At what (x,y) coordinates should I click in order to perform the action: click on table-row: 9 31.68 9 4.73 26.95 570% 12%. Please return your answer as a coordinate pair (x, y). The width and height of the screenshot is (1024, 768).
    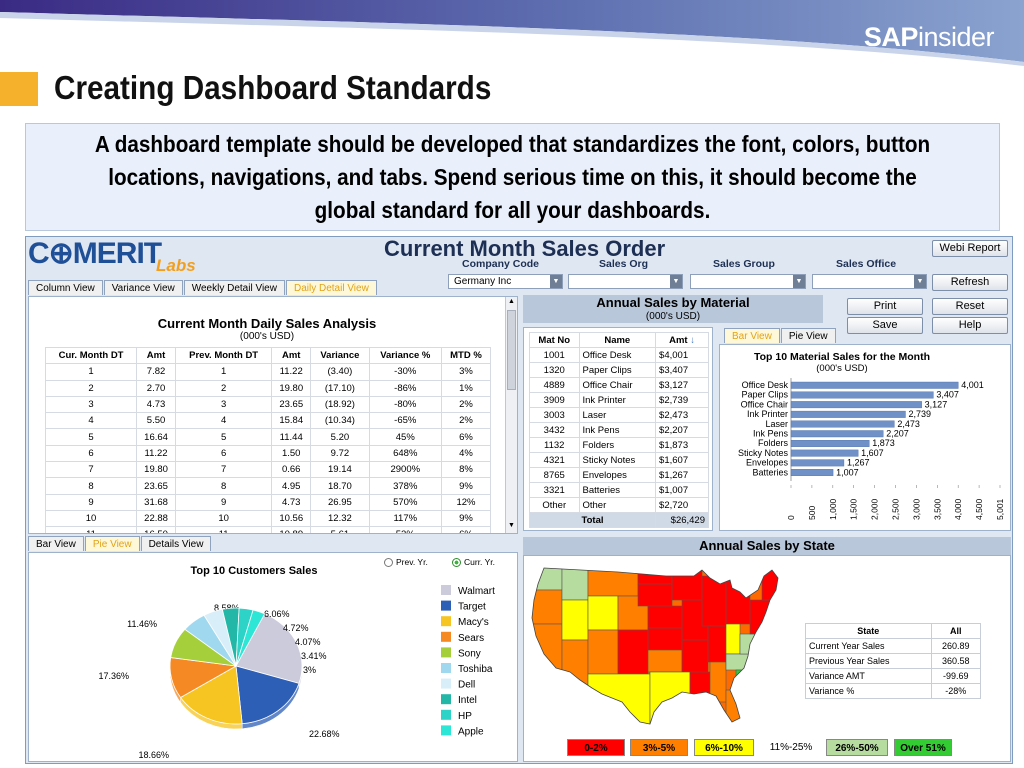
    Looking at the image, I should click on (268, 502).